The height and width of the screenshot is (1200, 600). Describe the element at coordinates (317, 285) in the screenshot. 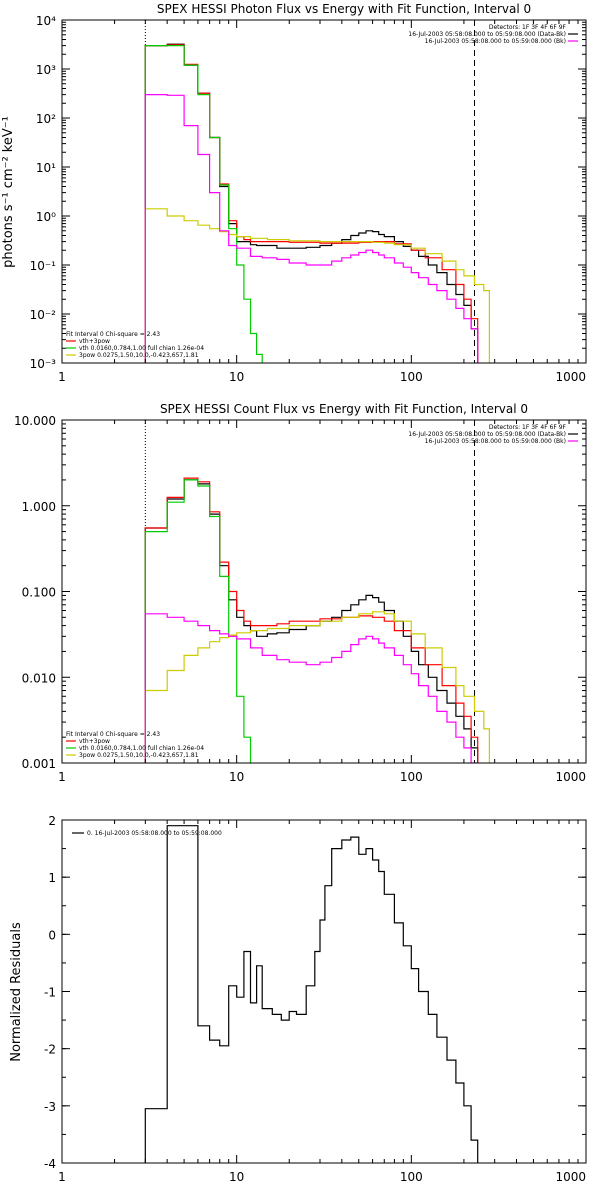

I see `photon-flux-series-3pow` at that location.